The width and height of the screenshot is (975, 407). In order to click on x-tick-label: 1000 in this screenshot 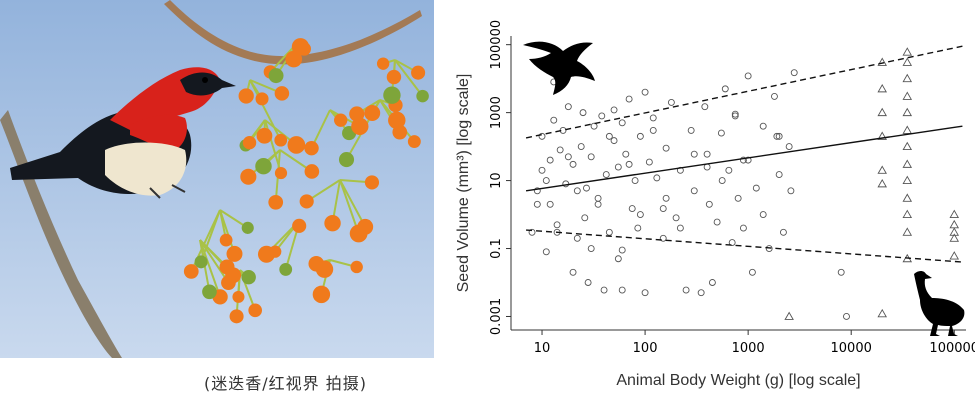, I will do `click(748, 348)`.